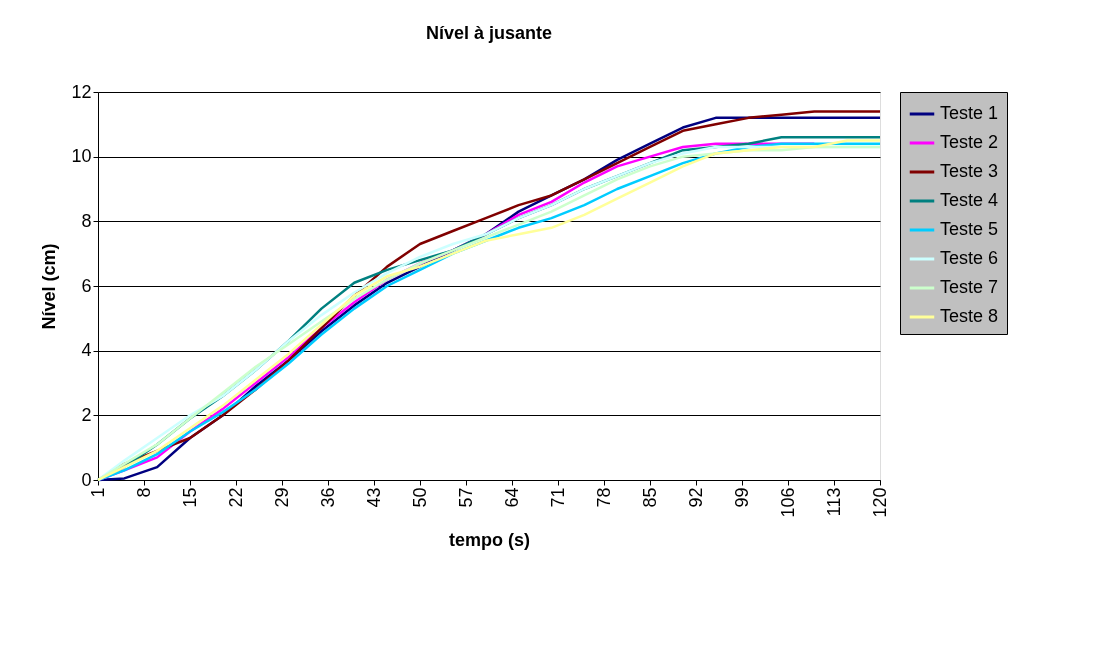  What do you see at coordinates (81, 91) in the screenshot?
I see `y-tick-label: 12` at bounding box center [81, 91].